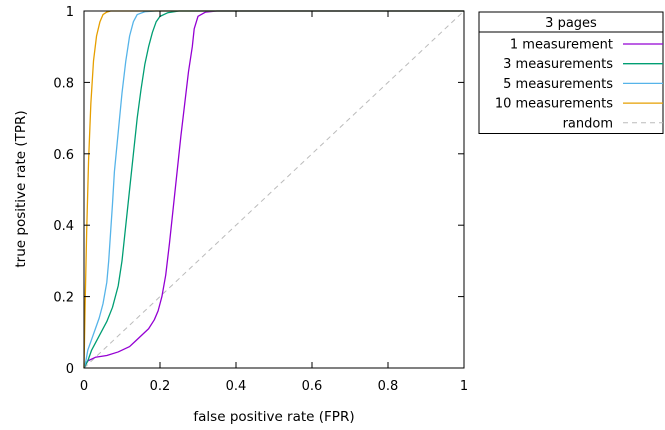  Describe the element at coordinates (63, 226) in the screenshot. I see `y-tick-label: 0.4` at that location.